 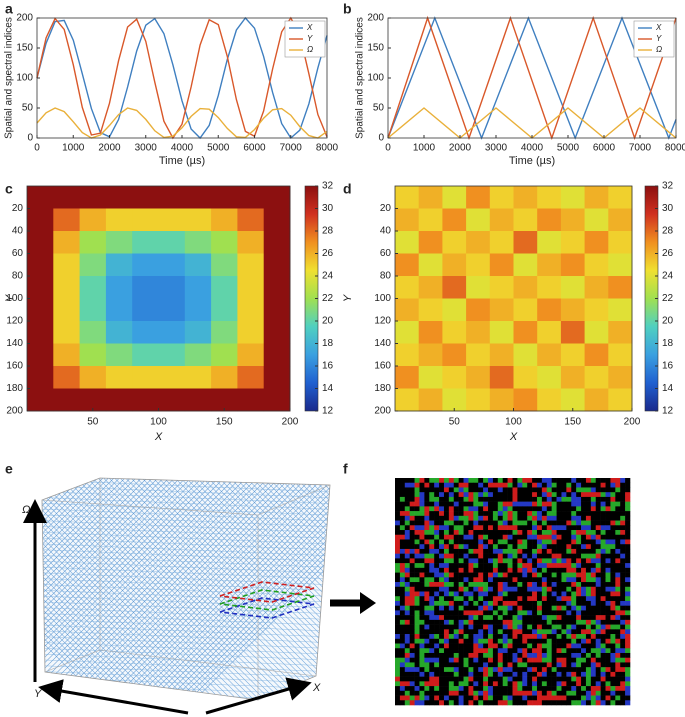 I want to click on y-tick-label: 140, so click(x=382, y=343).